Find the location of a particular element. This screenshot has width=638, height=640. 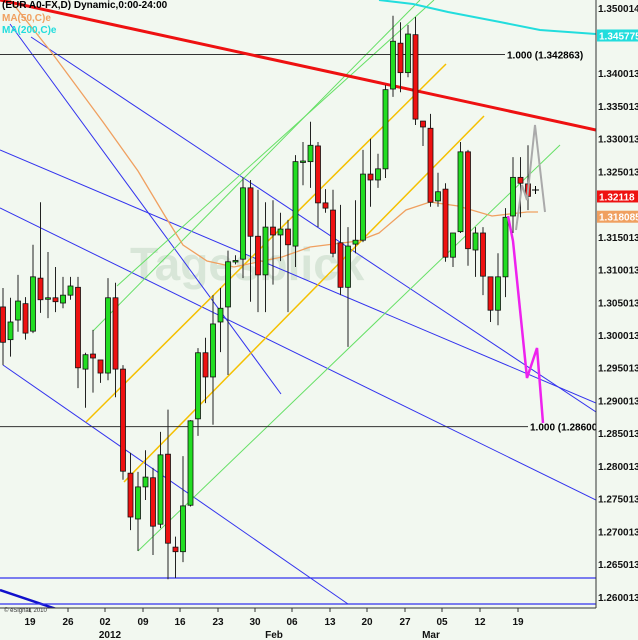

price-tick-label: 1.260013 is located at coordinates (618, 598).